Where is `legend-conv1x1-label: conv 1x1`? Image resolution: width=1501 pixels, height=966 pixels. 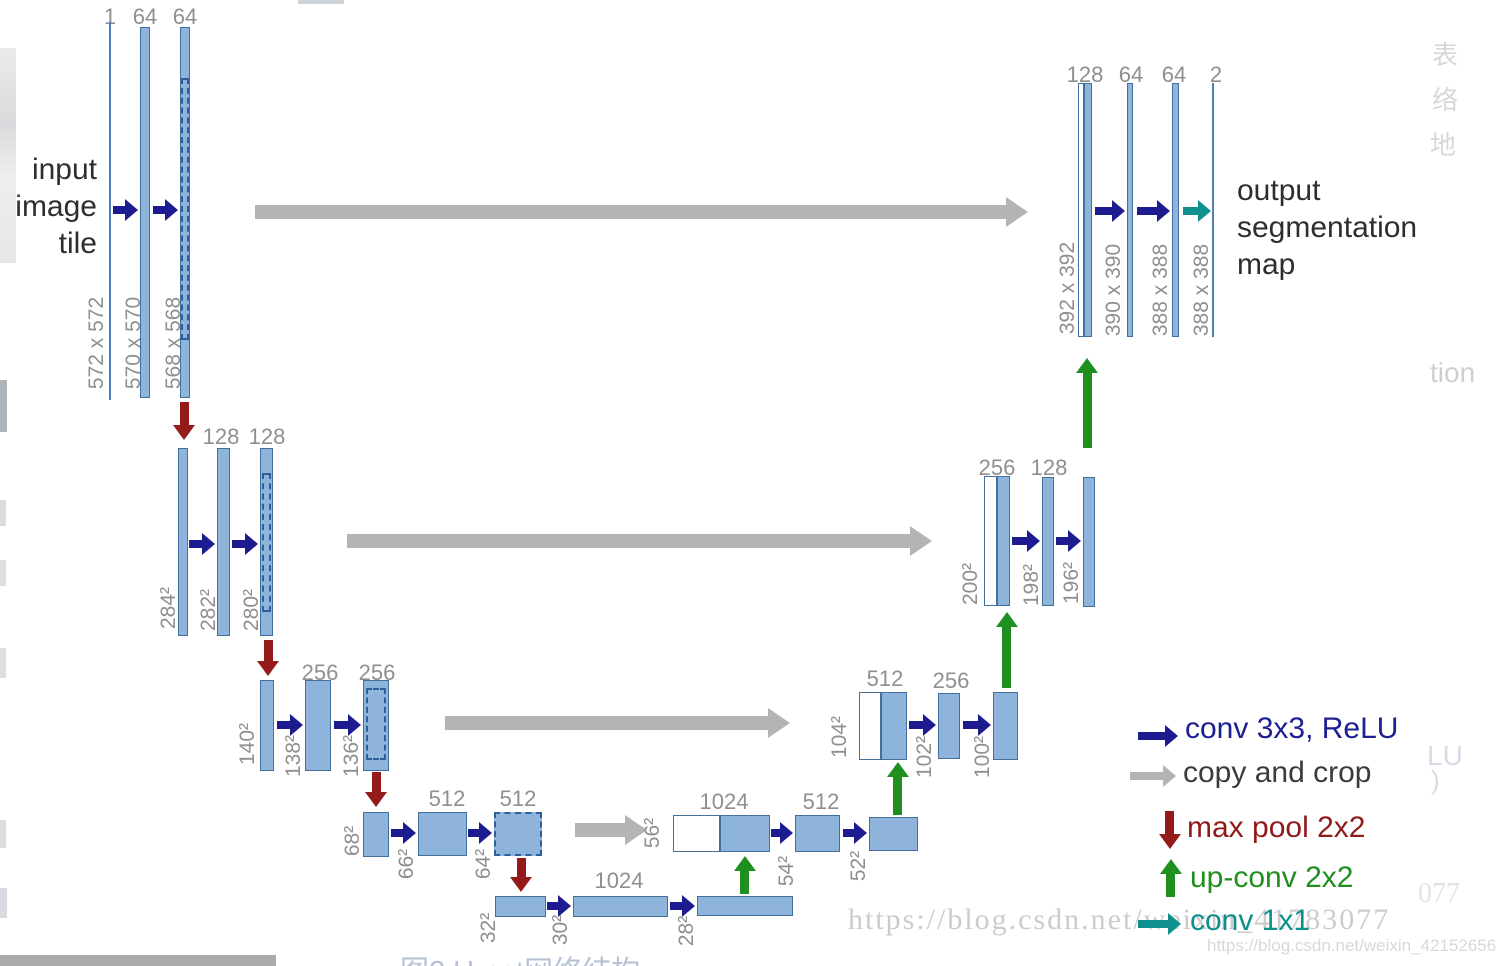 legend-conv1x1-label: conv 1x1 is located at coordinates (1250, 920).